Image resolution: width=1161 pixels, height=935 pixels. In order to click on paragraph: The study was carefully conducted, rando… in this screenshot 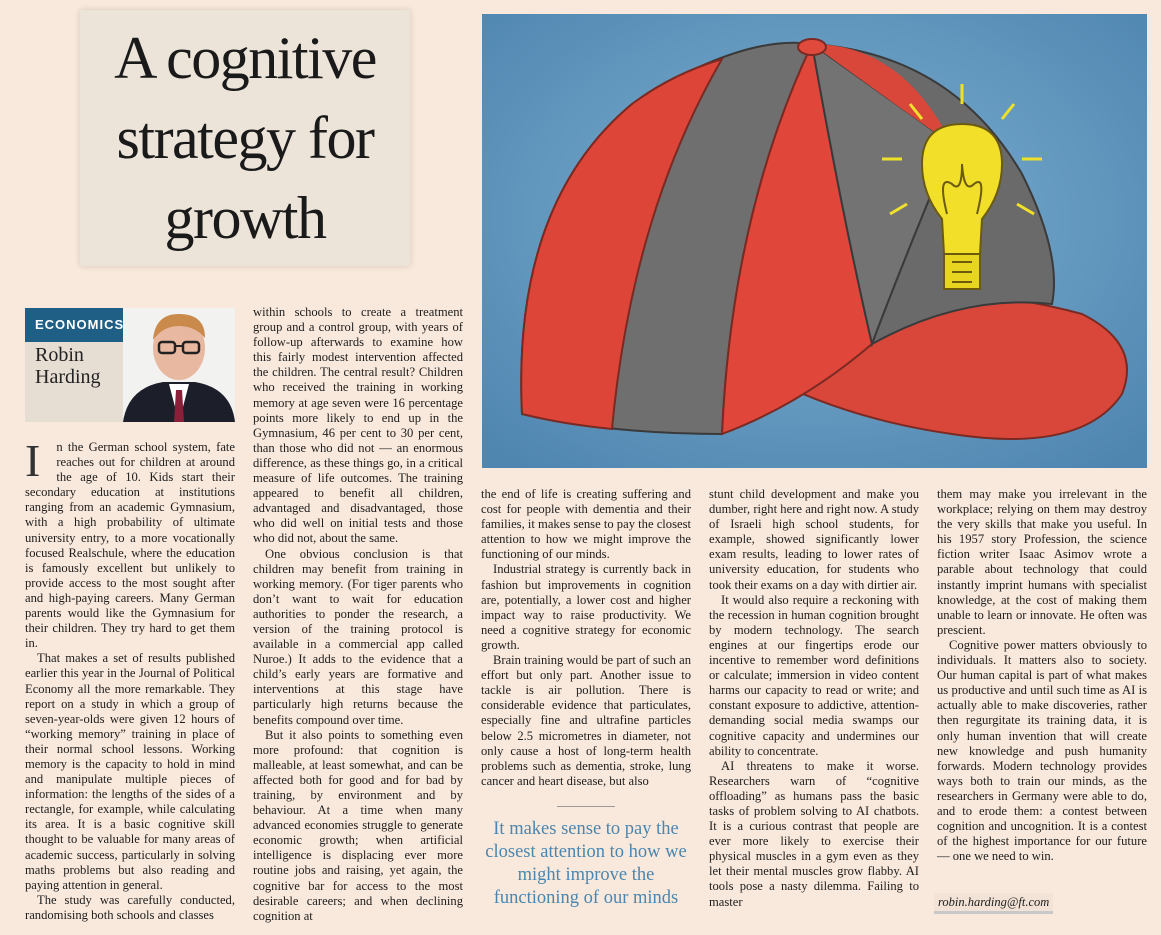, I will do `click(130, 907)`.